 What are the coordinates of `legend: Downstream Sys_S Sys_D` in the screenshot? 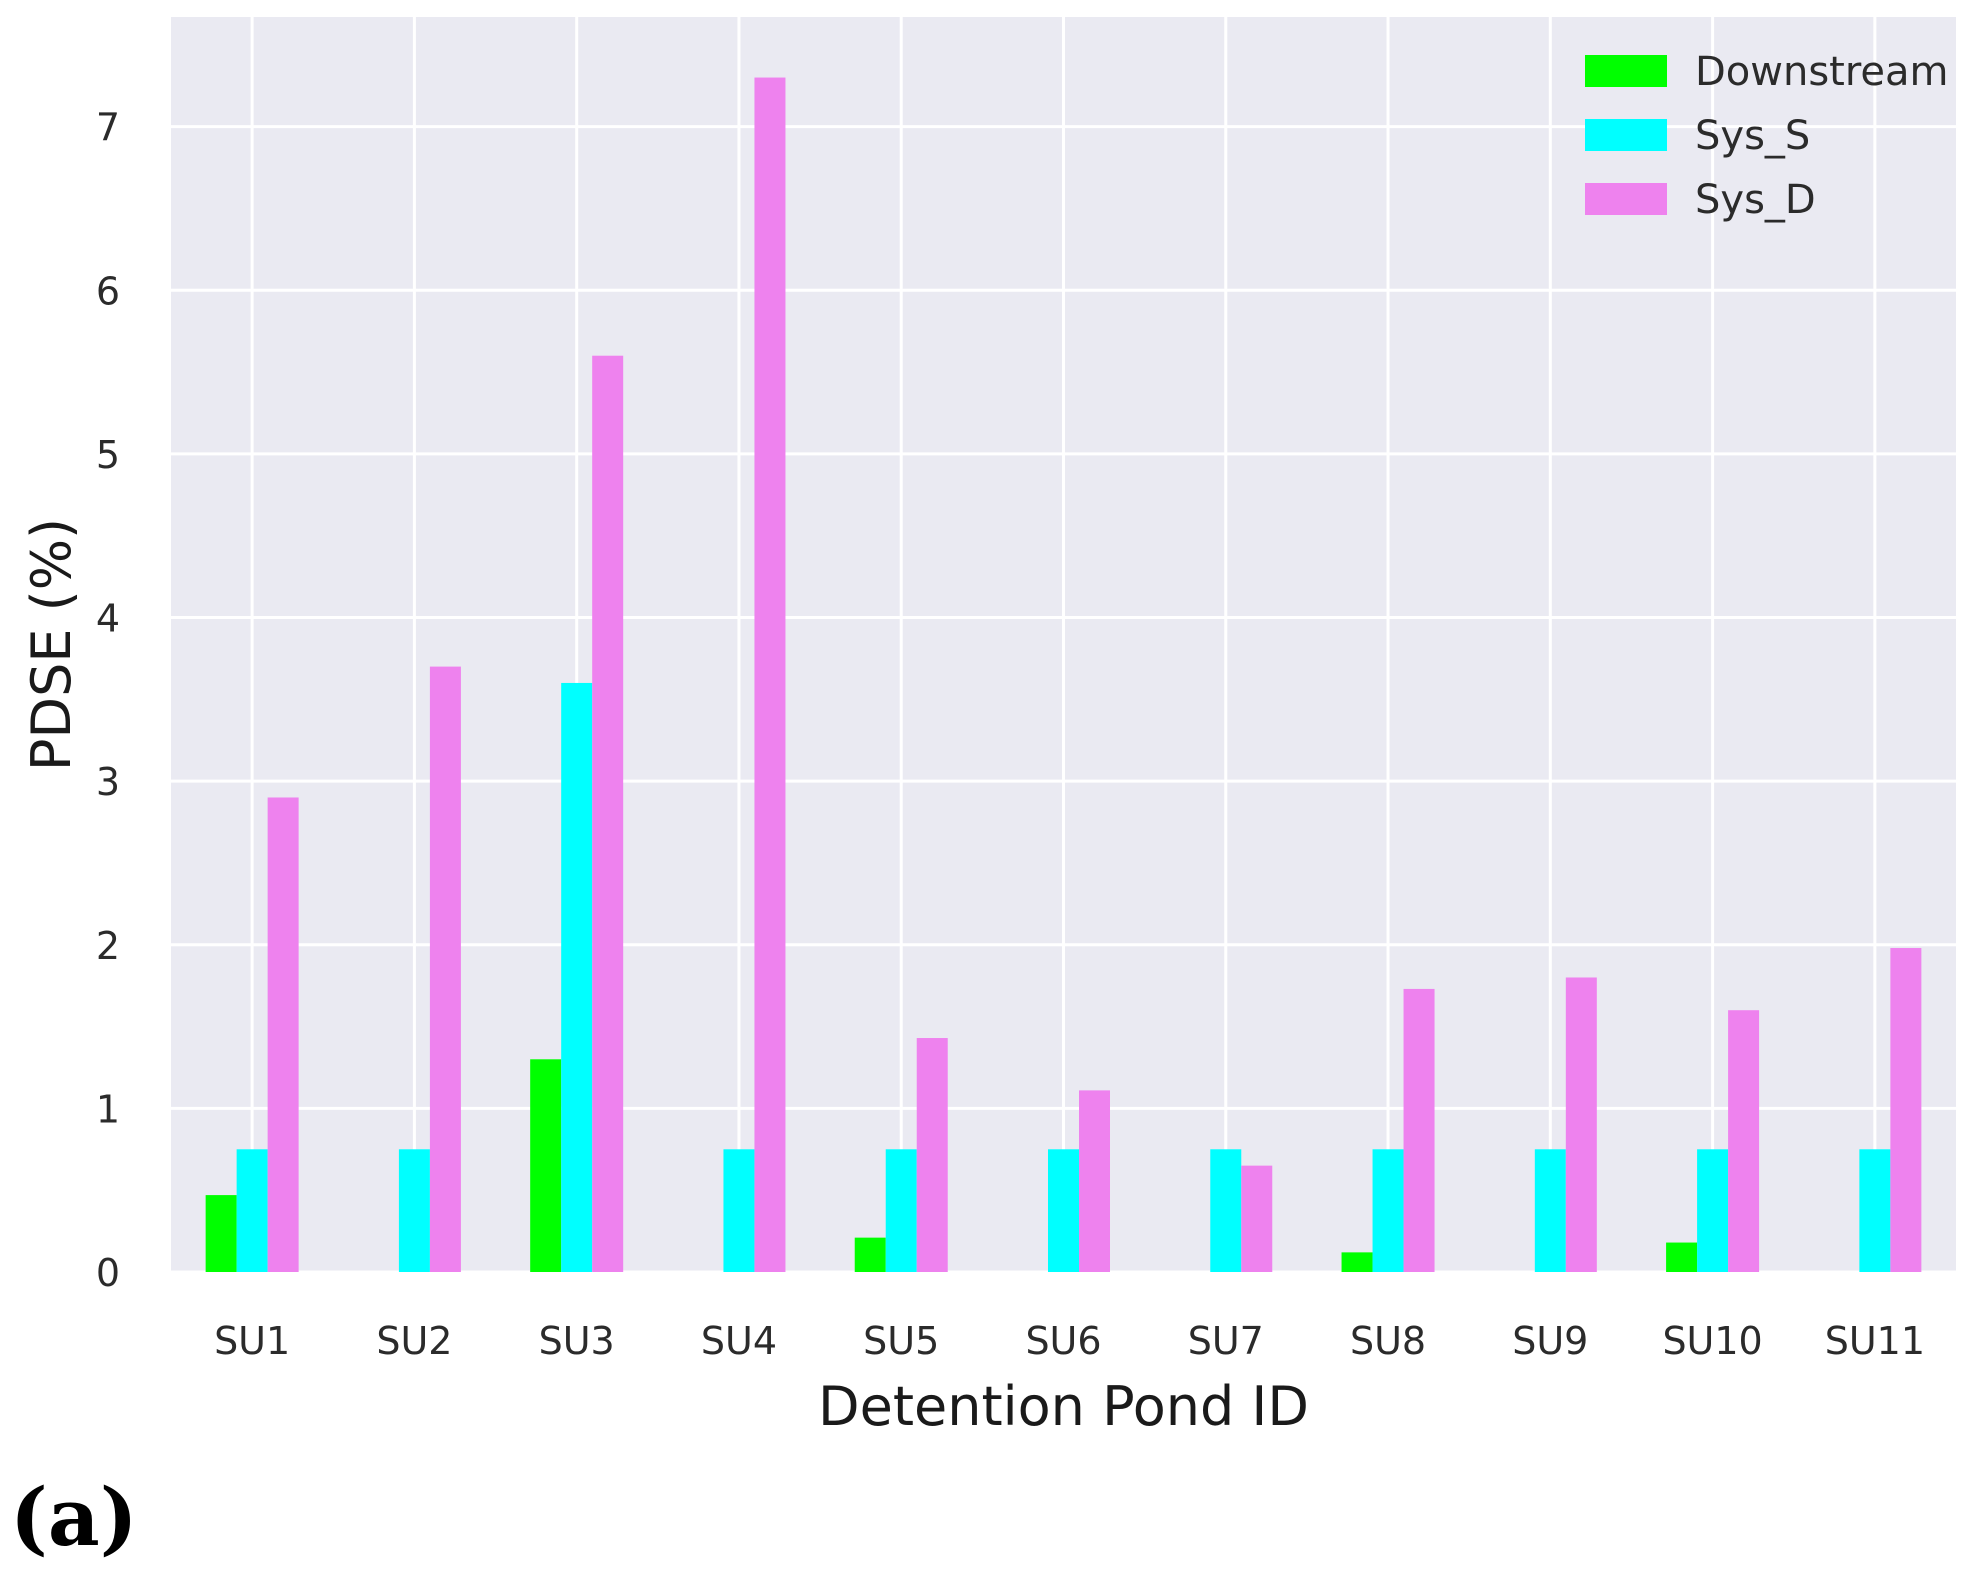 It's located at (1767, 136).